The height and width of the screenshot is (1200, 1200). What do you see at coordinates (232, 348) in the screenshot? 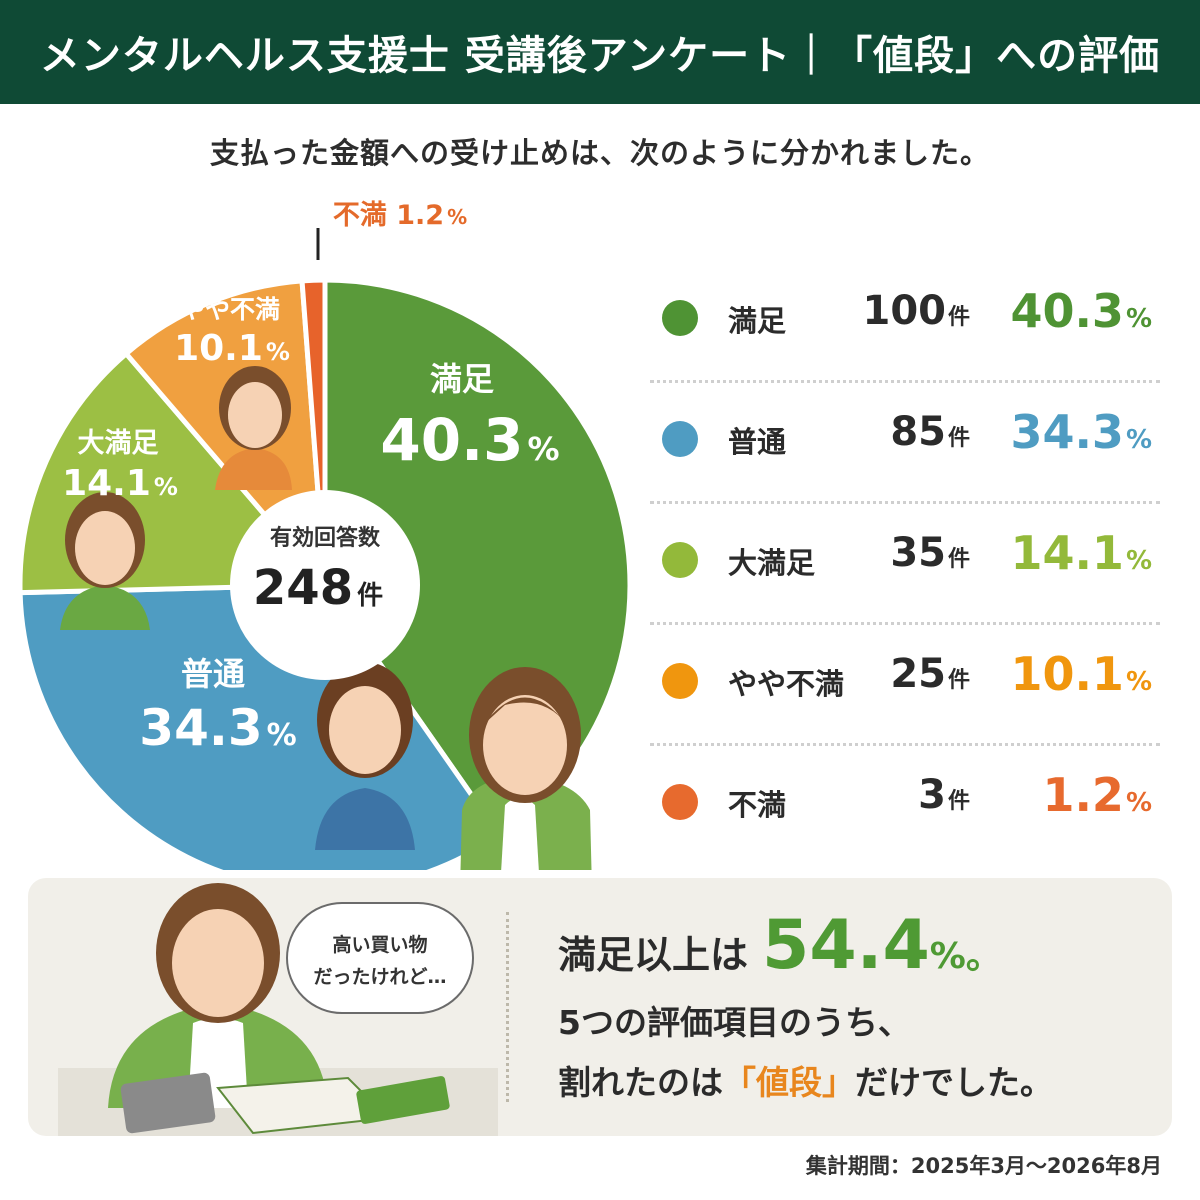
I see `pie-label-yayafuman-pct: 10.1%` at bounding box center [232, 348].